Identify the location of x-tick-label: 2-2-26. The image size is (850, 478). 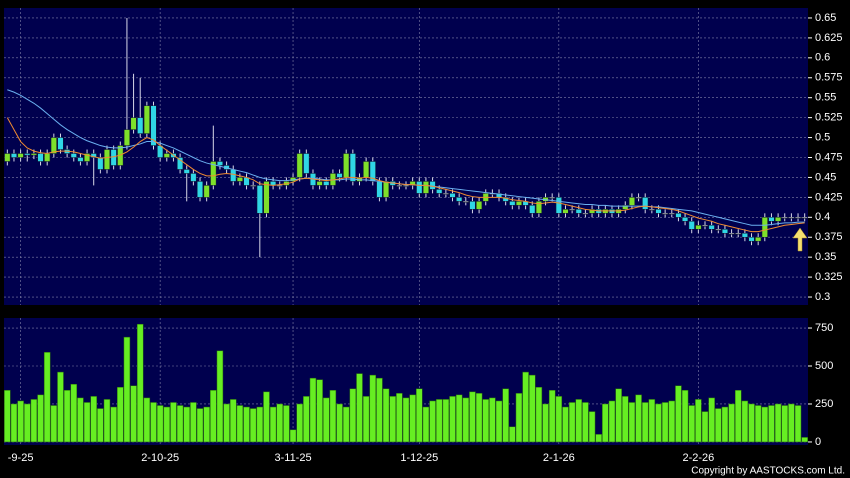
(698, 458).